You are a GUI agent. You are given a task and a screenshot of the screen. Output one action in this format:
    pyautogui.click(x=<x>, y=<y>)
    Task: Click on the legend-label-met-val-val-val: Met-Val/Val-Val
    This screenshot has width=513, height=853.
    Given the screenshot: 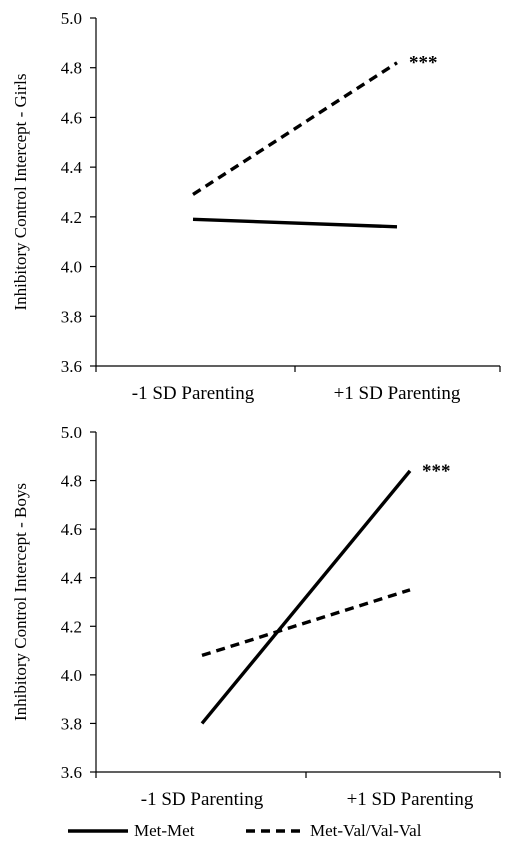 What is the action you would take?
    pyautogui.click(x=366, y=830)
    